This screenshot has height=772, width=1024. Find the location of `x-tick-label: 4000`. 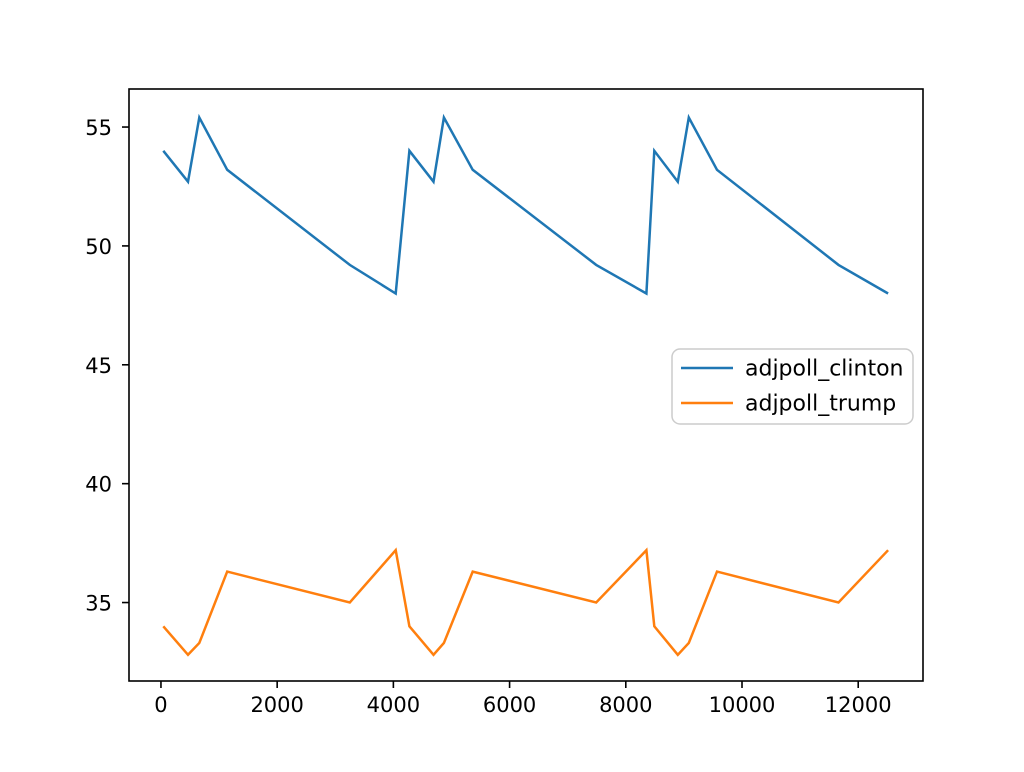

x-tick-label: 4000 is located at coordinates (393, 705).